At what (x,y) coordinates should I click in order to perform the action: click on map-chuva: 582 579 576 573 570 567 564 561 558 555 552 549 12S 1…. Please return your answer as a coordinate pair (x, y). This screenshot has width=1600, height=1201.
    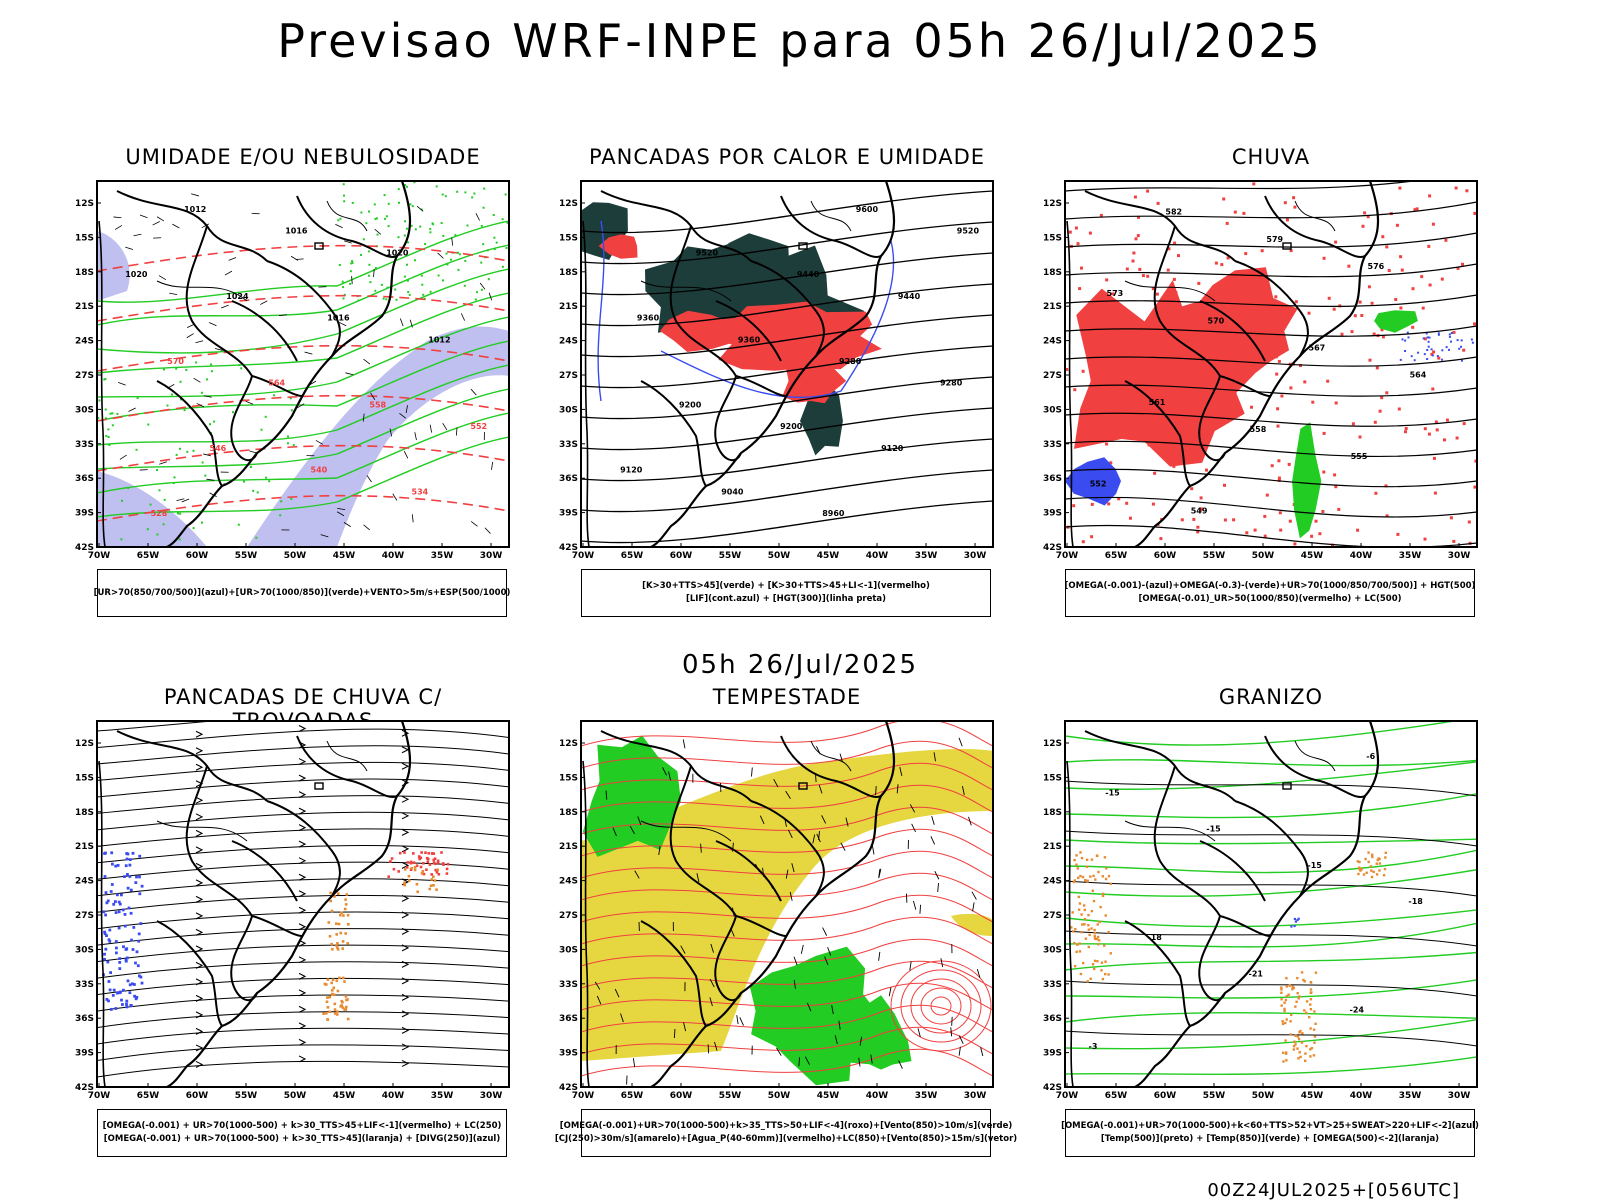
    Looking at the image, I should click on (1260, 370).